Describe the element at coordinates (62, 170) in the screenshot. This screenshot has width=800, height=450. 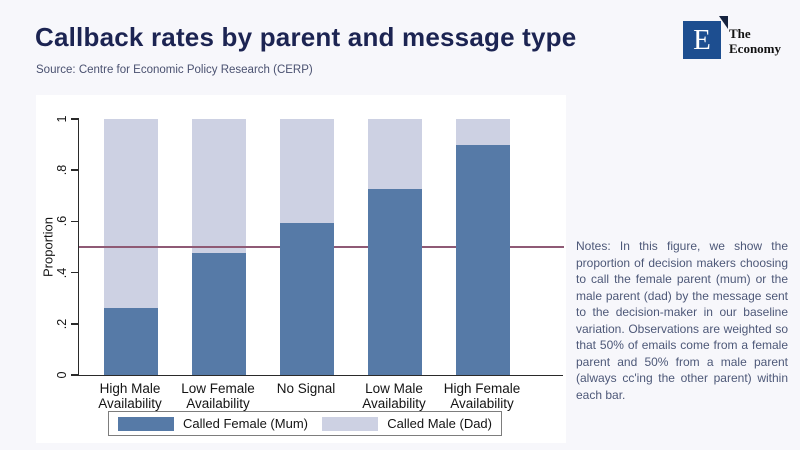
I see `y-tick-label: .8` at that location.